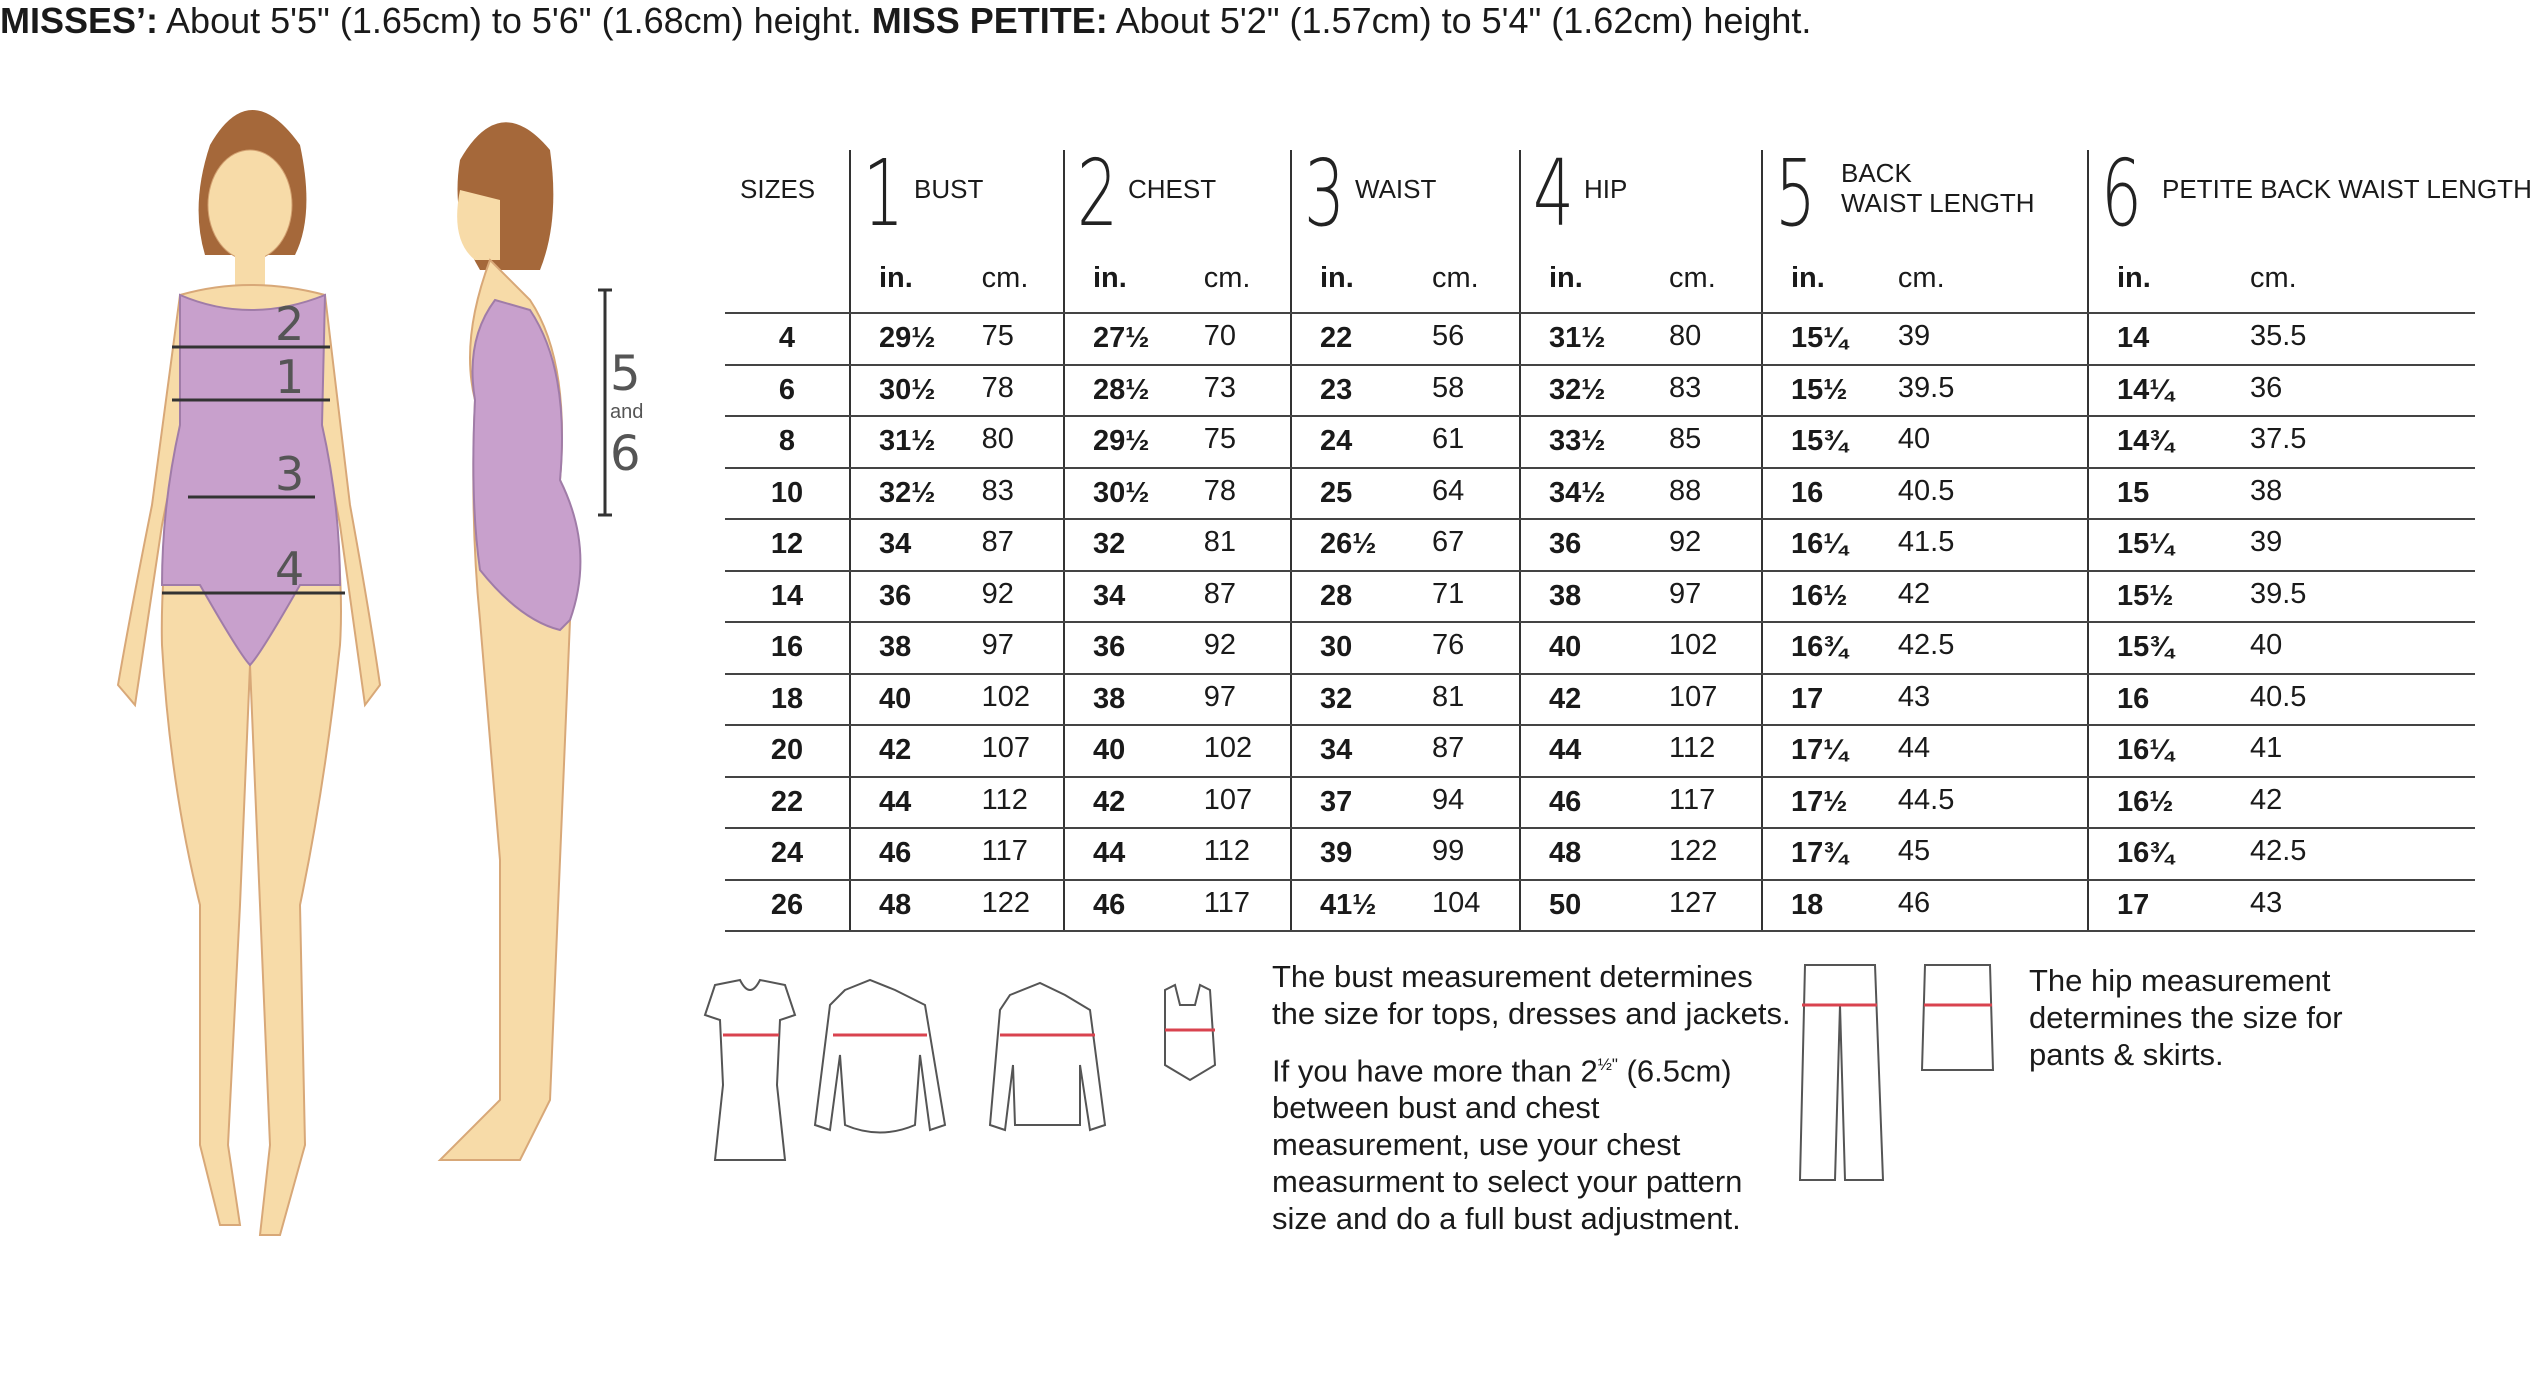  What do you see at coordinates (1606, 189) in the screenshot?
I see `column-header: HIP` at bounding box center [1606, 189].